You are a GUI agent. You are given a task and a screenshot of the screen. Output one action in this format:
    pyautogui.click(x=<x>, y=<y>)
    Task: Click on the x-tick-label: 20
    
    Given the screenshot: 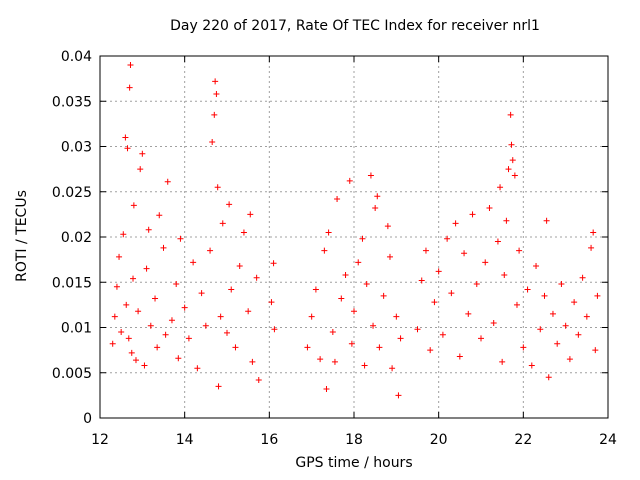 What is the action you would take?
    pyautogui.click(x=439, y=440)
    